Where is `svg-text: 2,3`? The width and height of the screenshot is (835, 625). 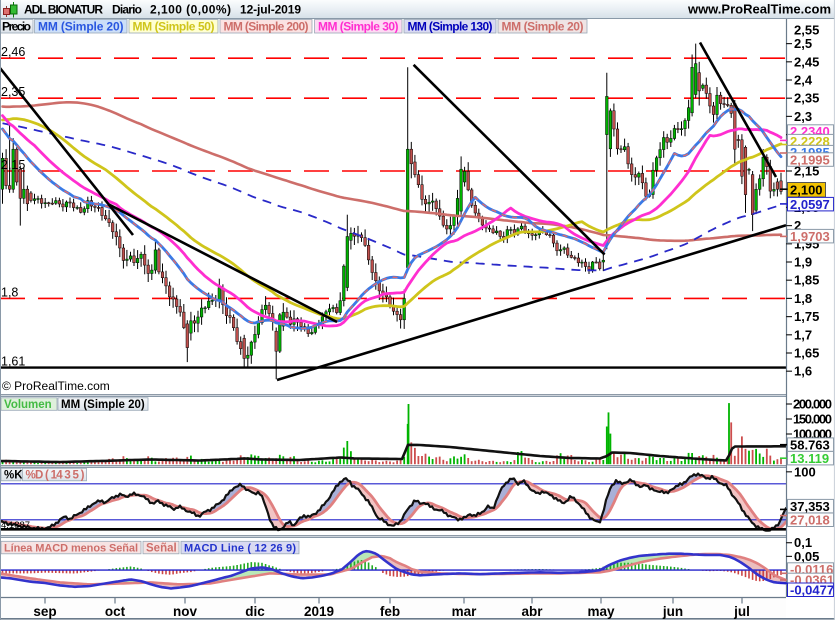
svg-text: 2,3 is located at coordinates (803, 116).